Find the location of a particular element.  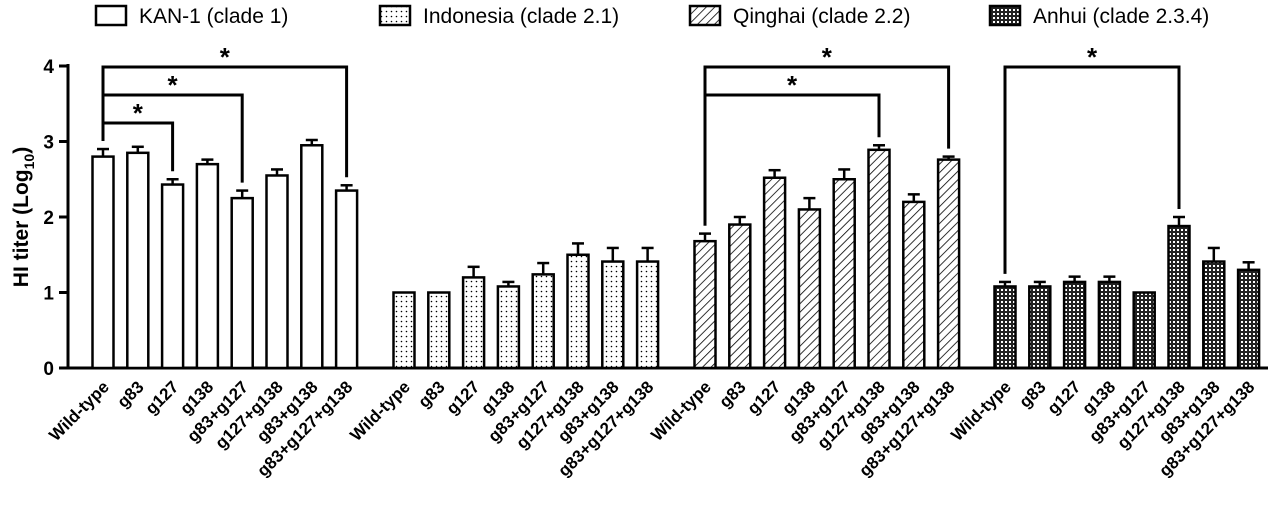

legend-label-1: KAN-1 (clade 1) is located at coordinates (213, 16).